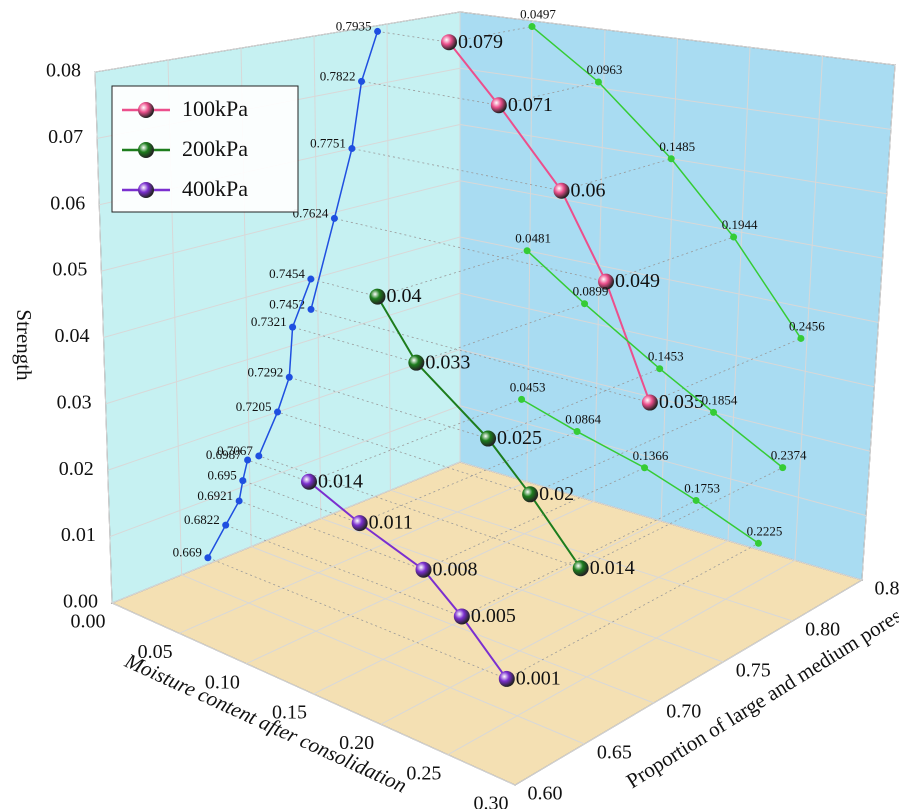  I want to click on xz-projection-label: 0.0497, so click(538, 14).